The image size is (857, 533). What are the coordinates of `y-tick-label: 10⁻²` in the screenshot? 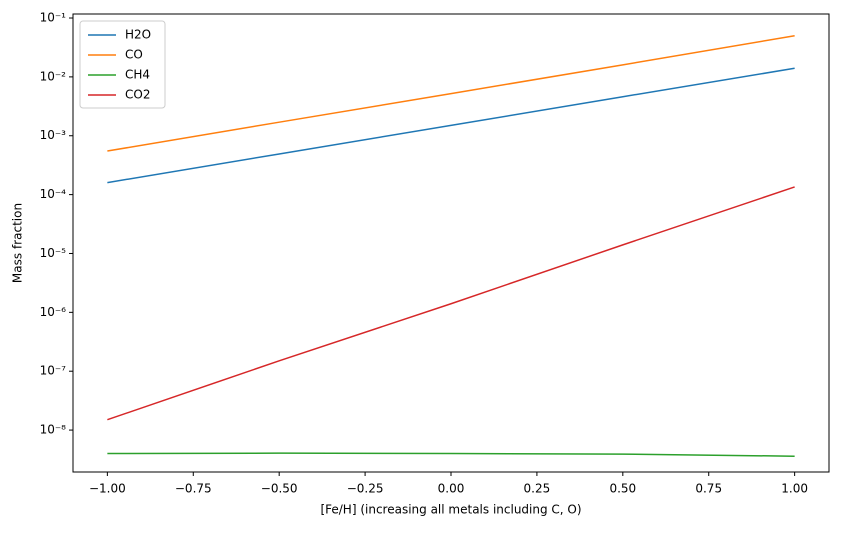 It's located at (53, 76).